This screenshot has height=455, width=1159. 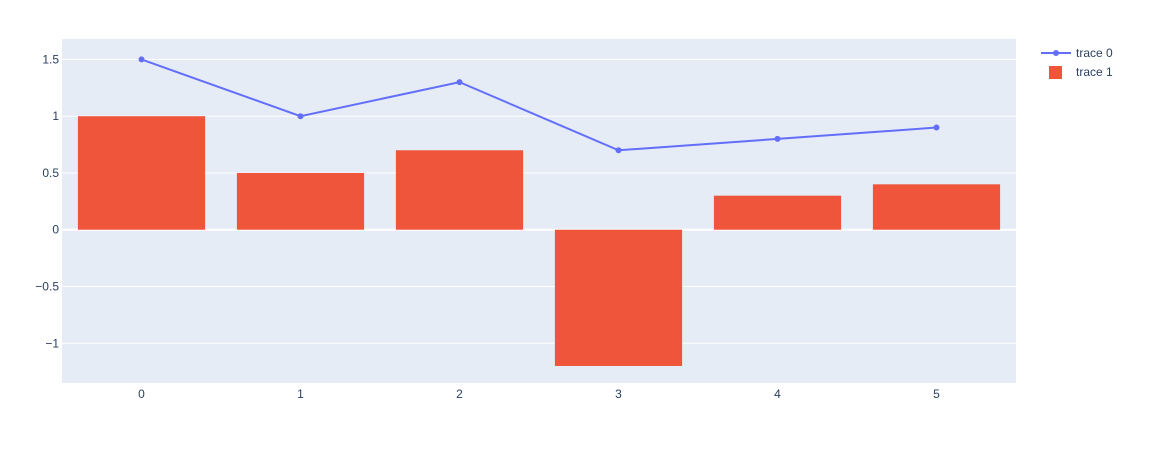 What do you see at coordinates (50, 59) in the screenshot?
I see `y-tick-label: 1.5` at bounding box center [50, 59].